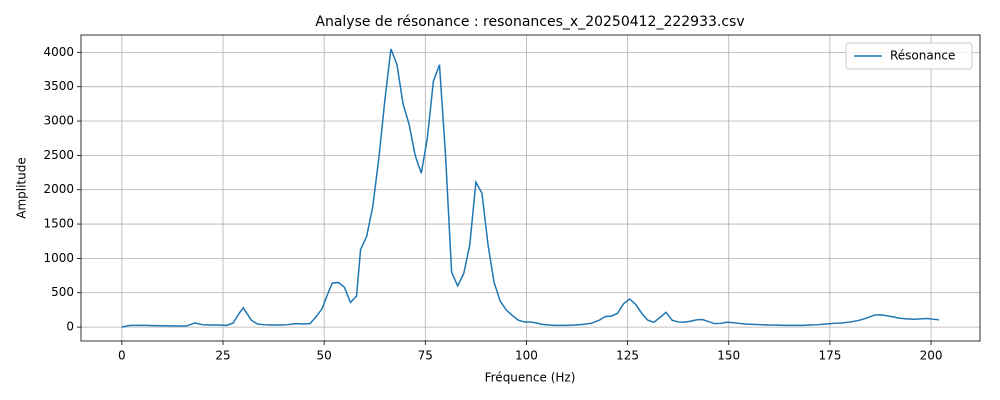  Describe the element at coordinates (62, 292) in the screenshot. I see `y-tick-label: 500` at that location.